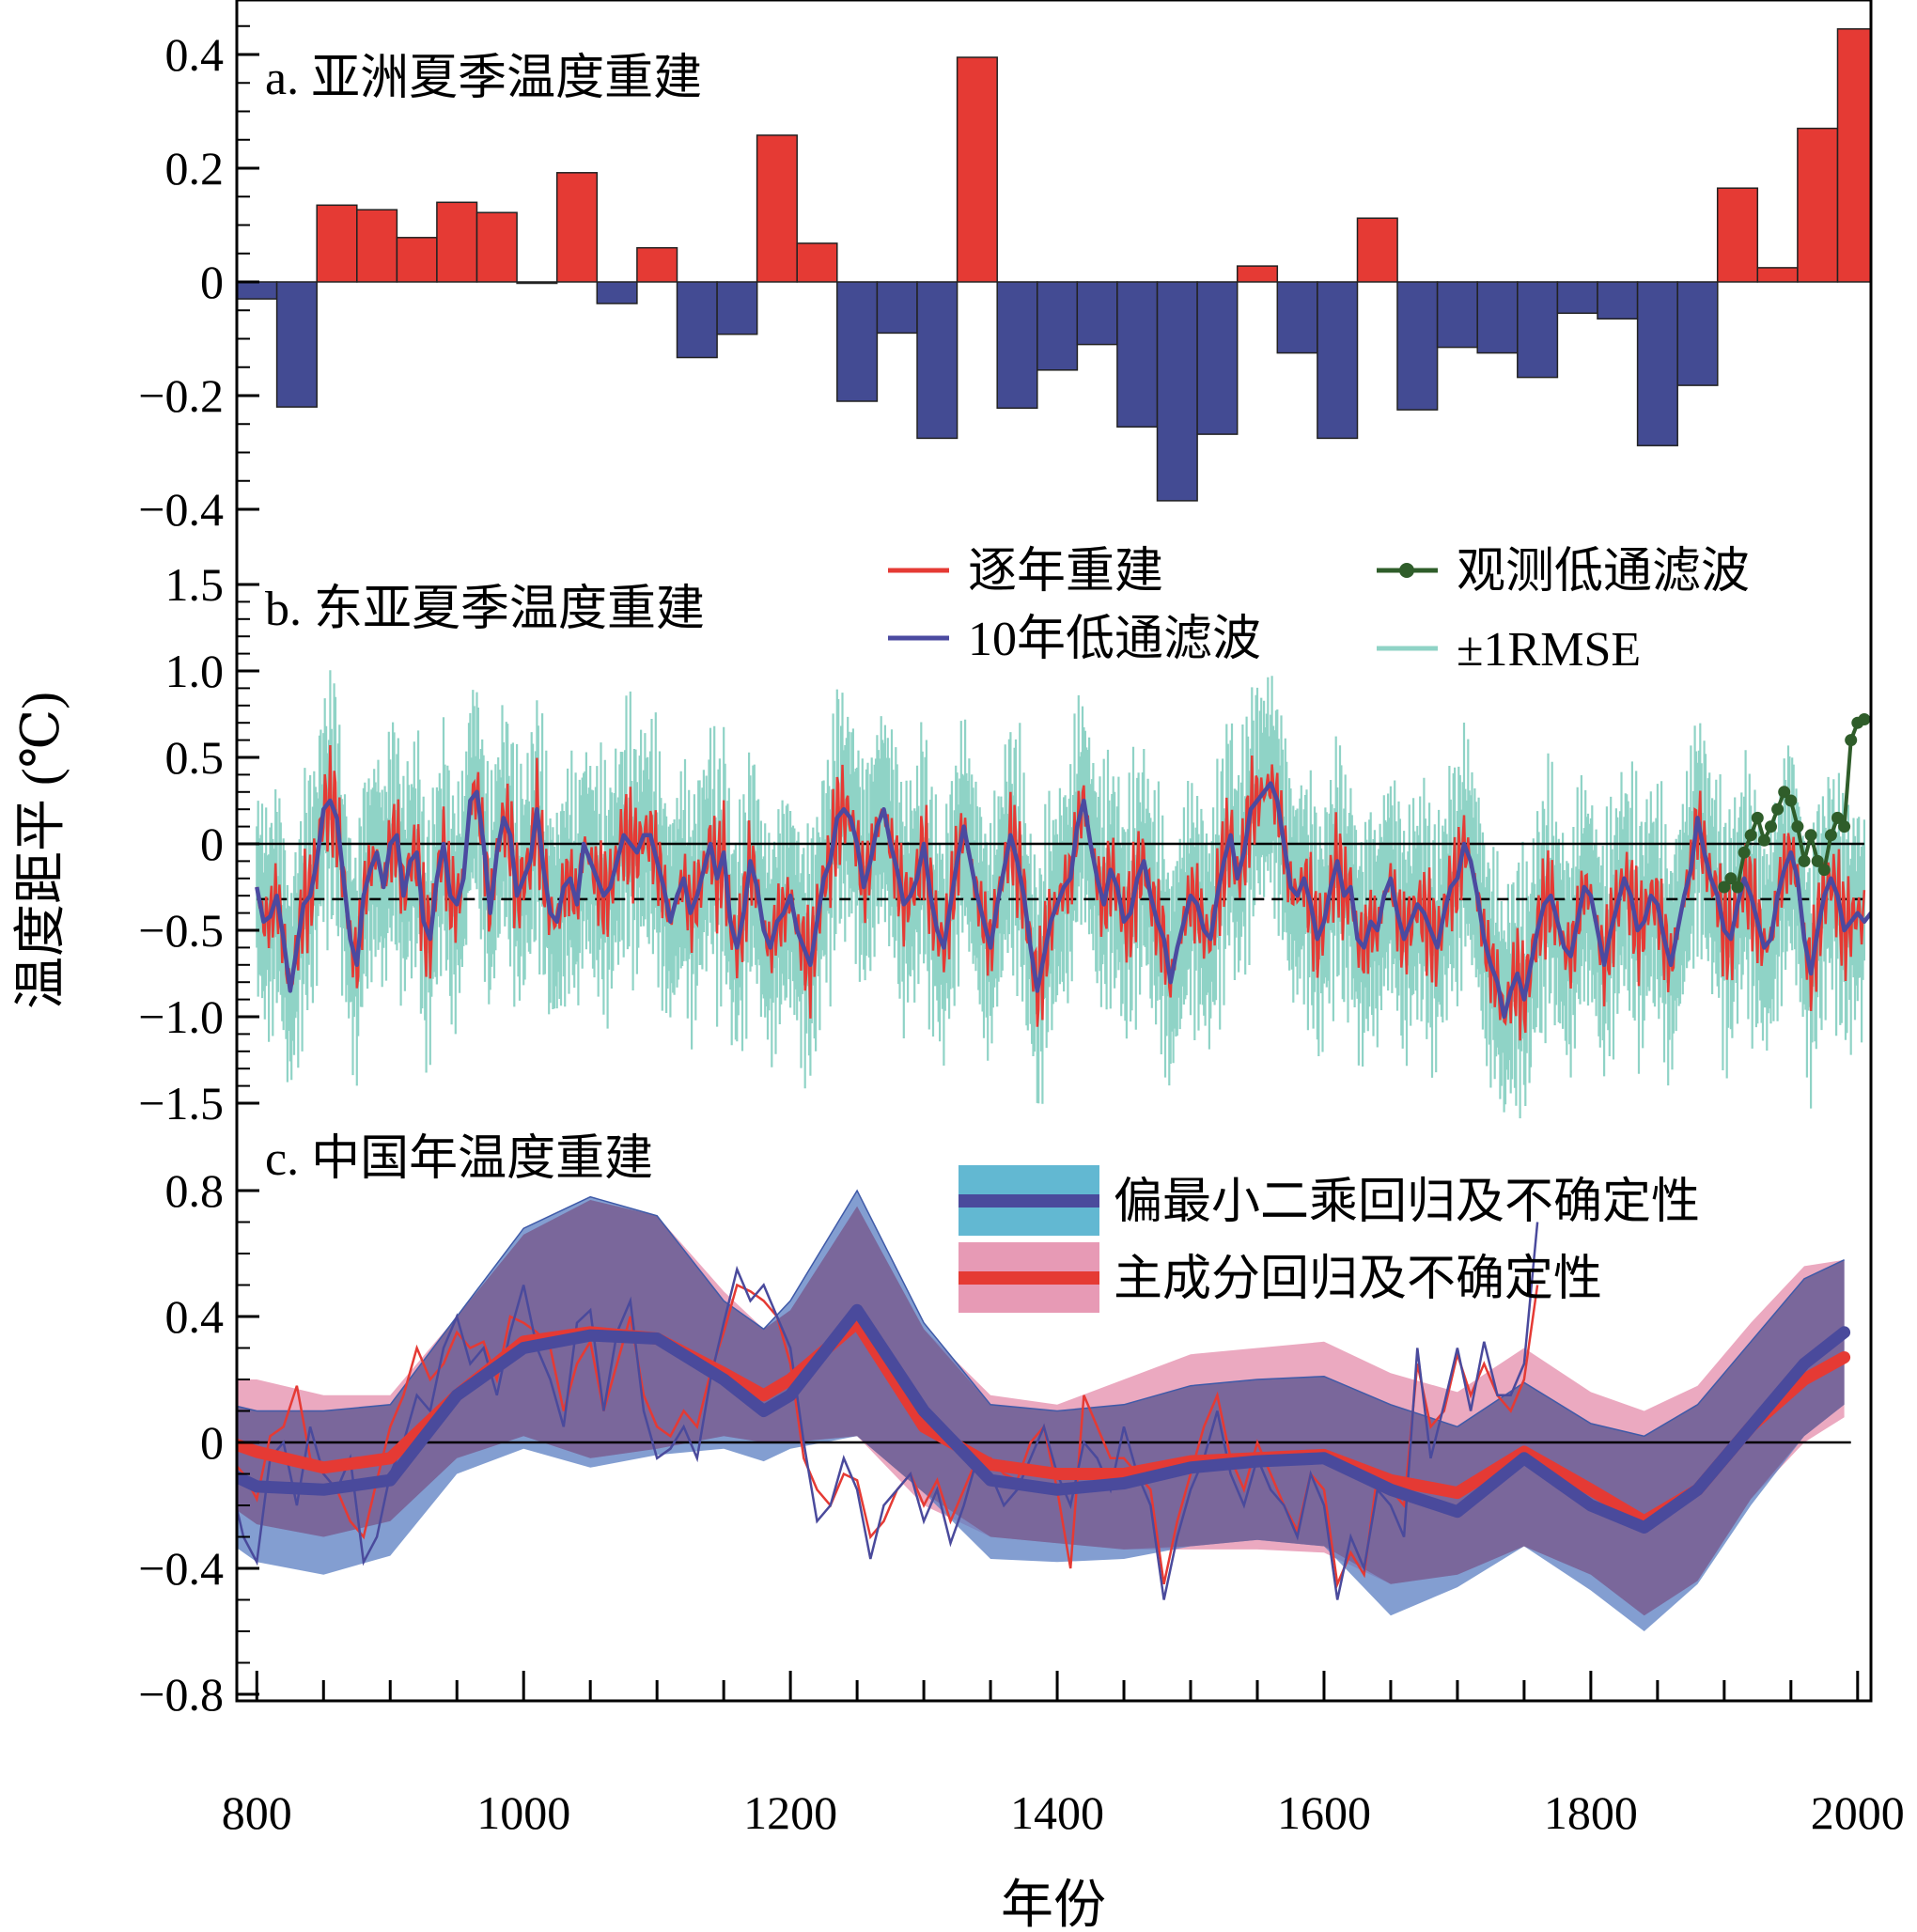  I want to click on panel-b-tick-label: −1.5, so click(181, 1103).